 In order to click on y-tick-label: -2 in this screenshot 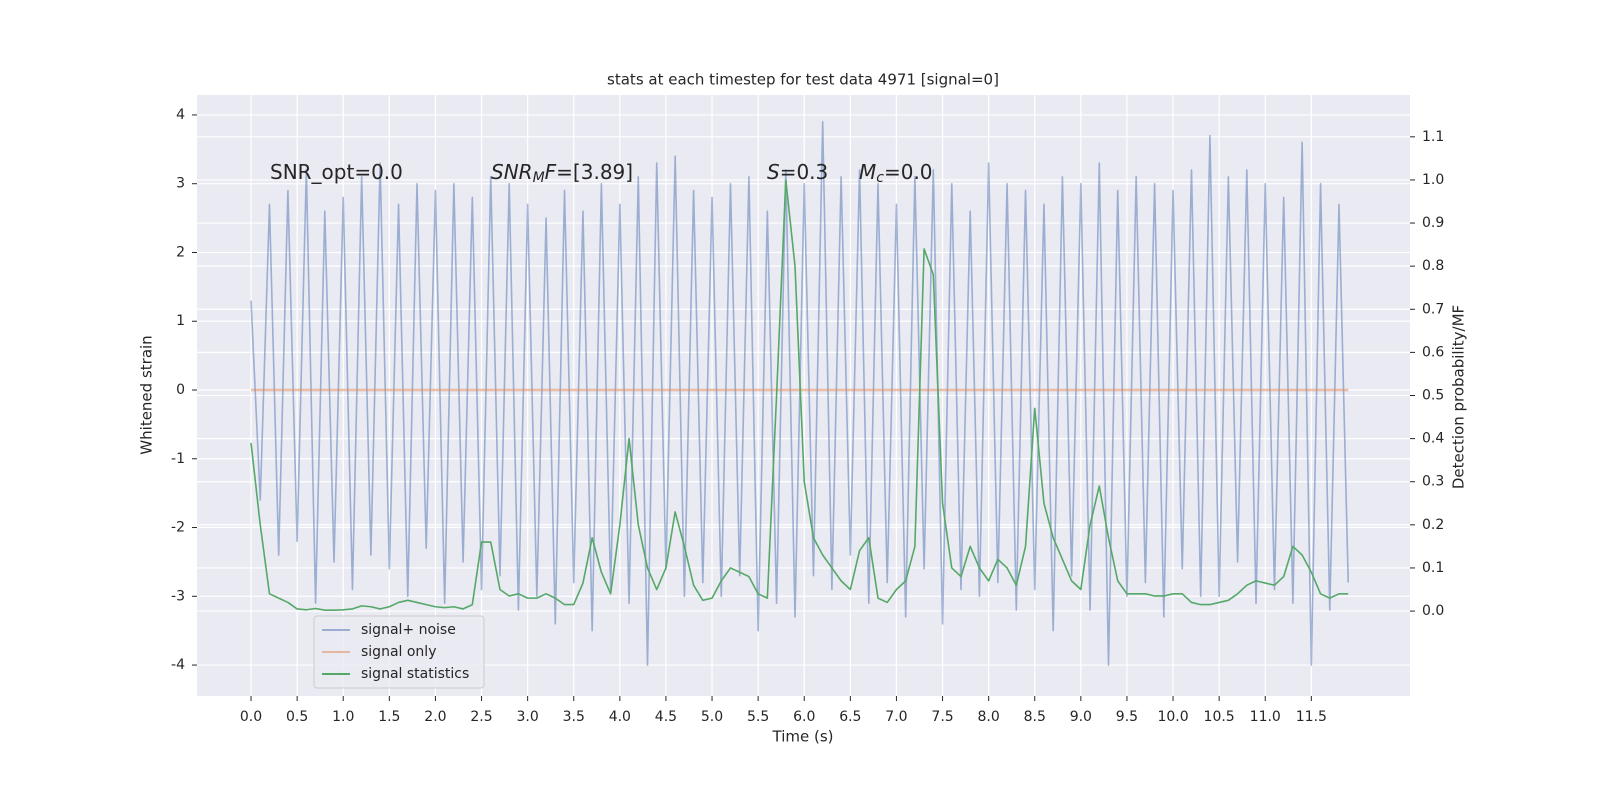, I will do `click(178, 528)`.